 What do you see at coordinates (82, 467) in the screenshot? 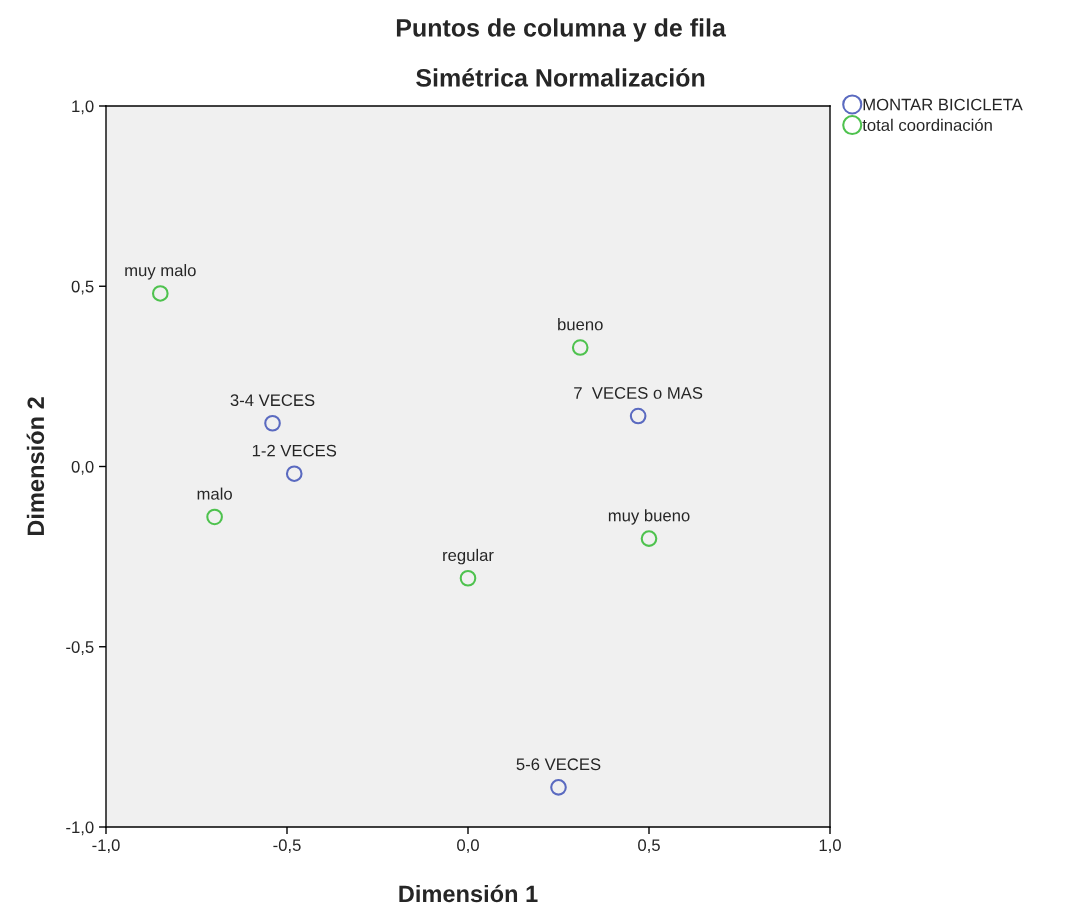
I see `y-tick-label: 0,0` at bounding box center [82, 467].